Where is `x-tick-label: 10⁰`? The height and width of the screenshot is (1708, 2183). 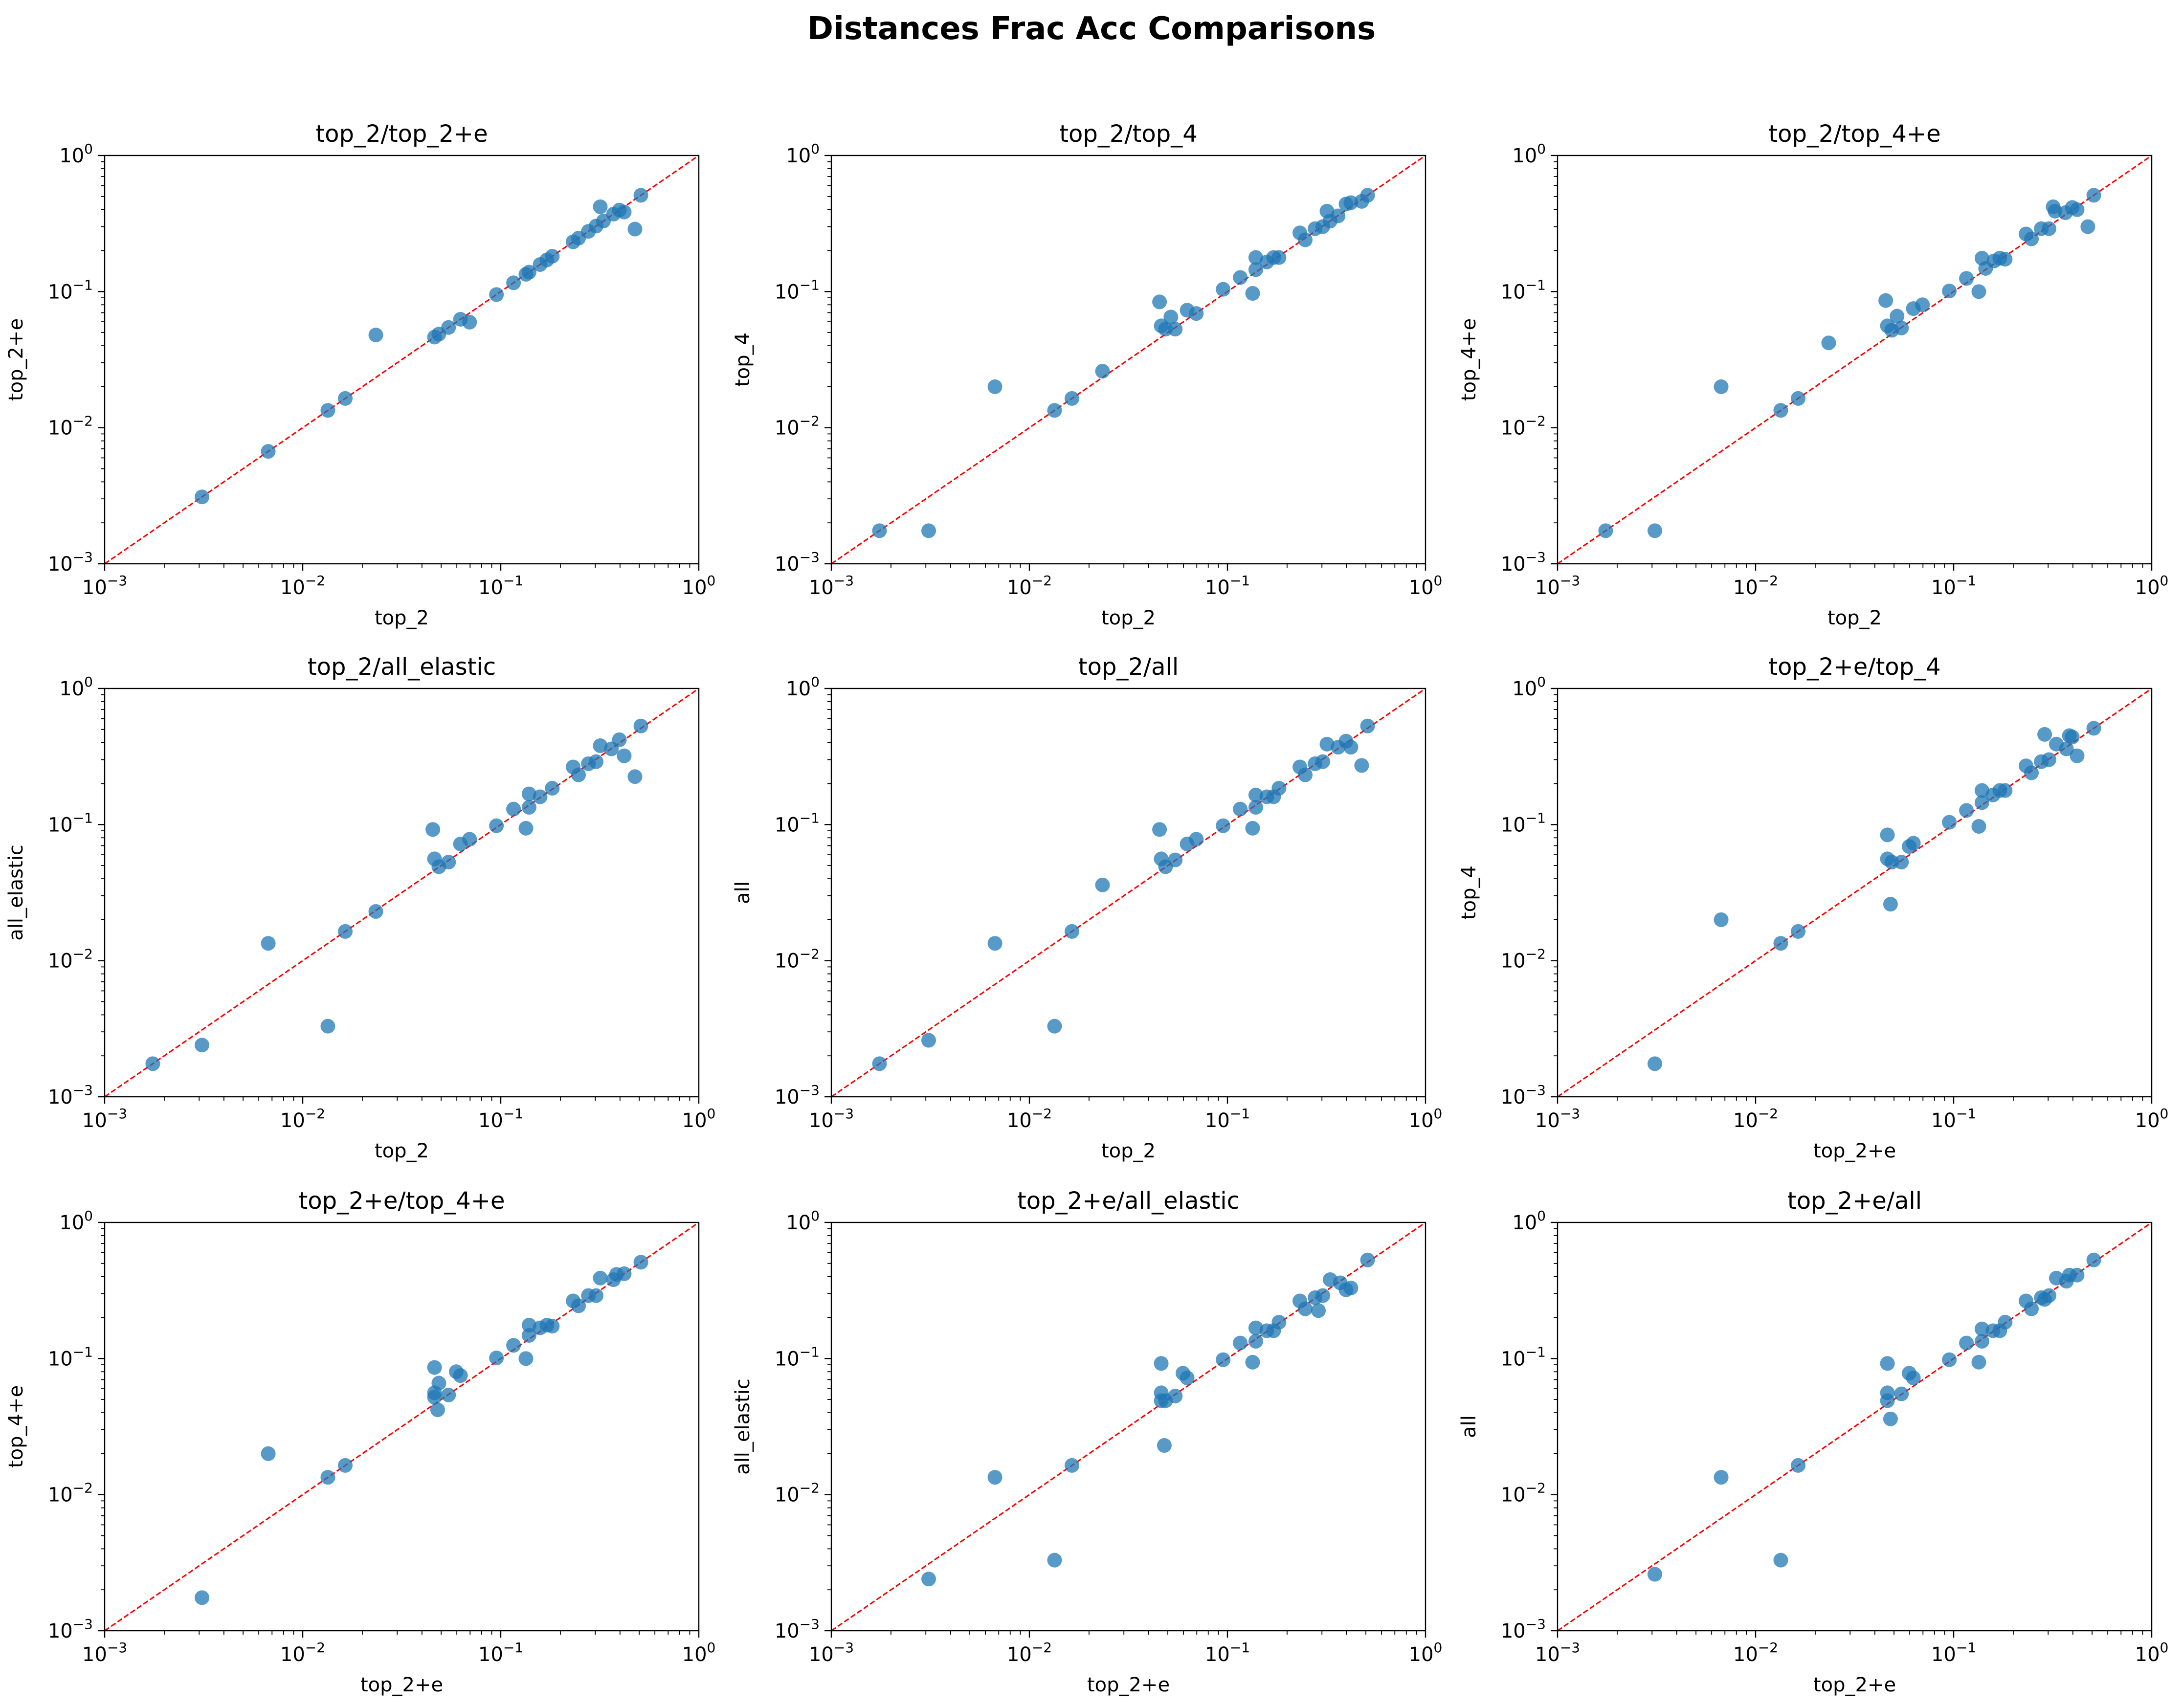 x-tick-label: 10⁰ is located at coordinates (1426, 1653).